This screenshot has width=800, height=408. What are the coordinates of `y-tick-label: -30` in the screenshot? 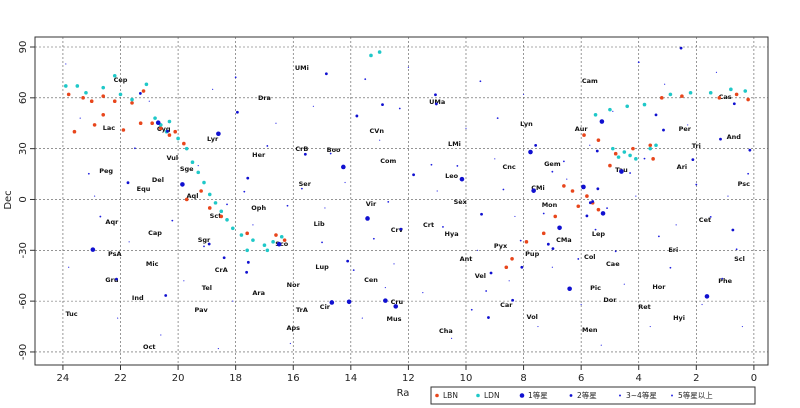 It's located at (23, 250).